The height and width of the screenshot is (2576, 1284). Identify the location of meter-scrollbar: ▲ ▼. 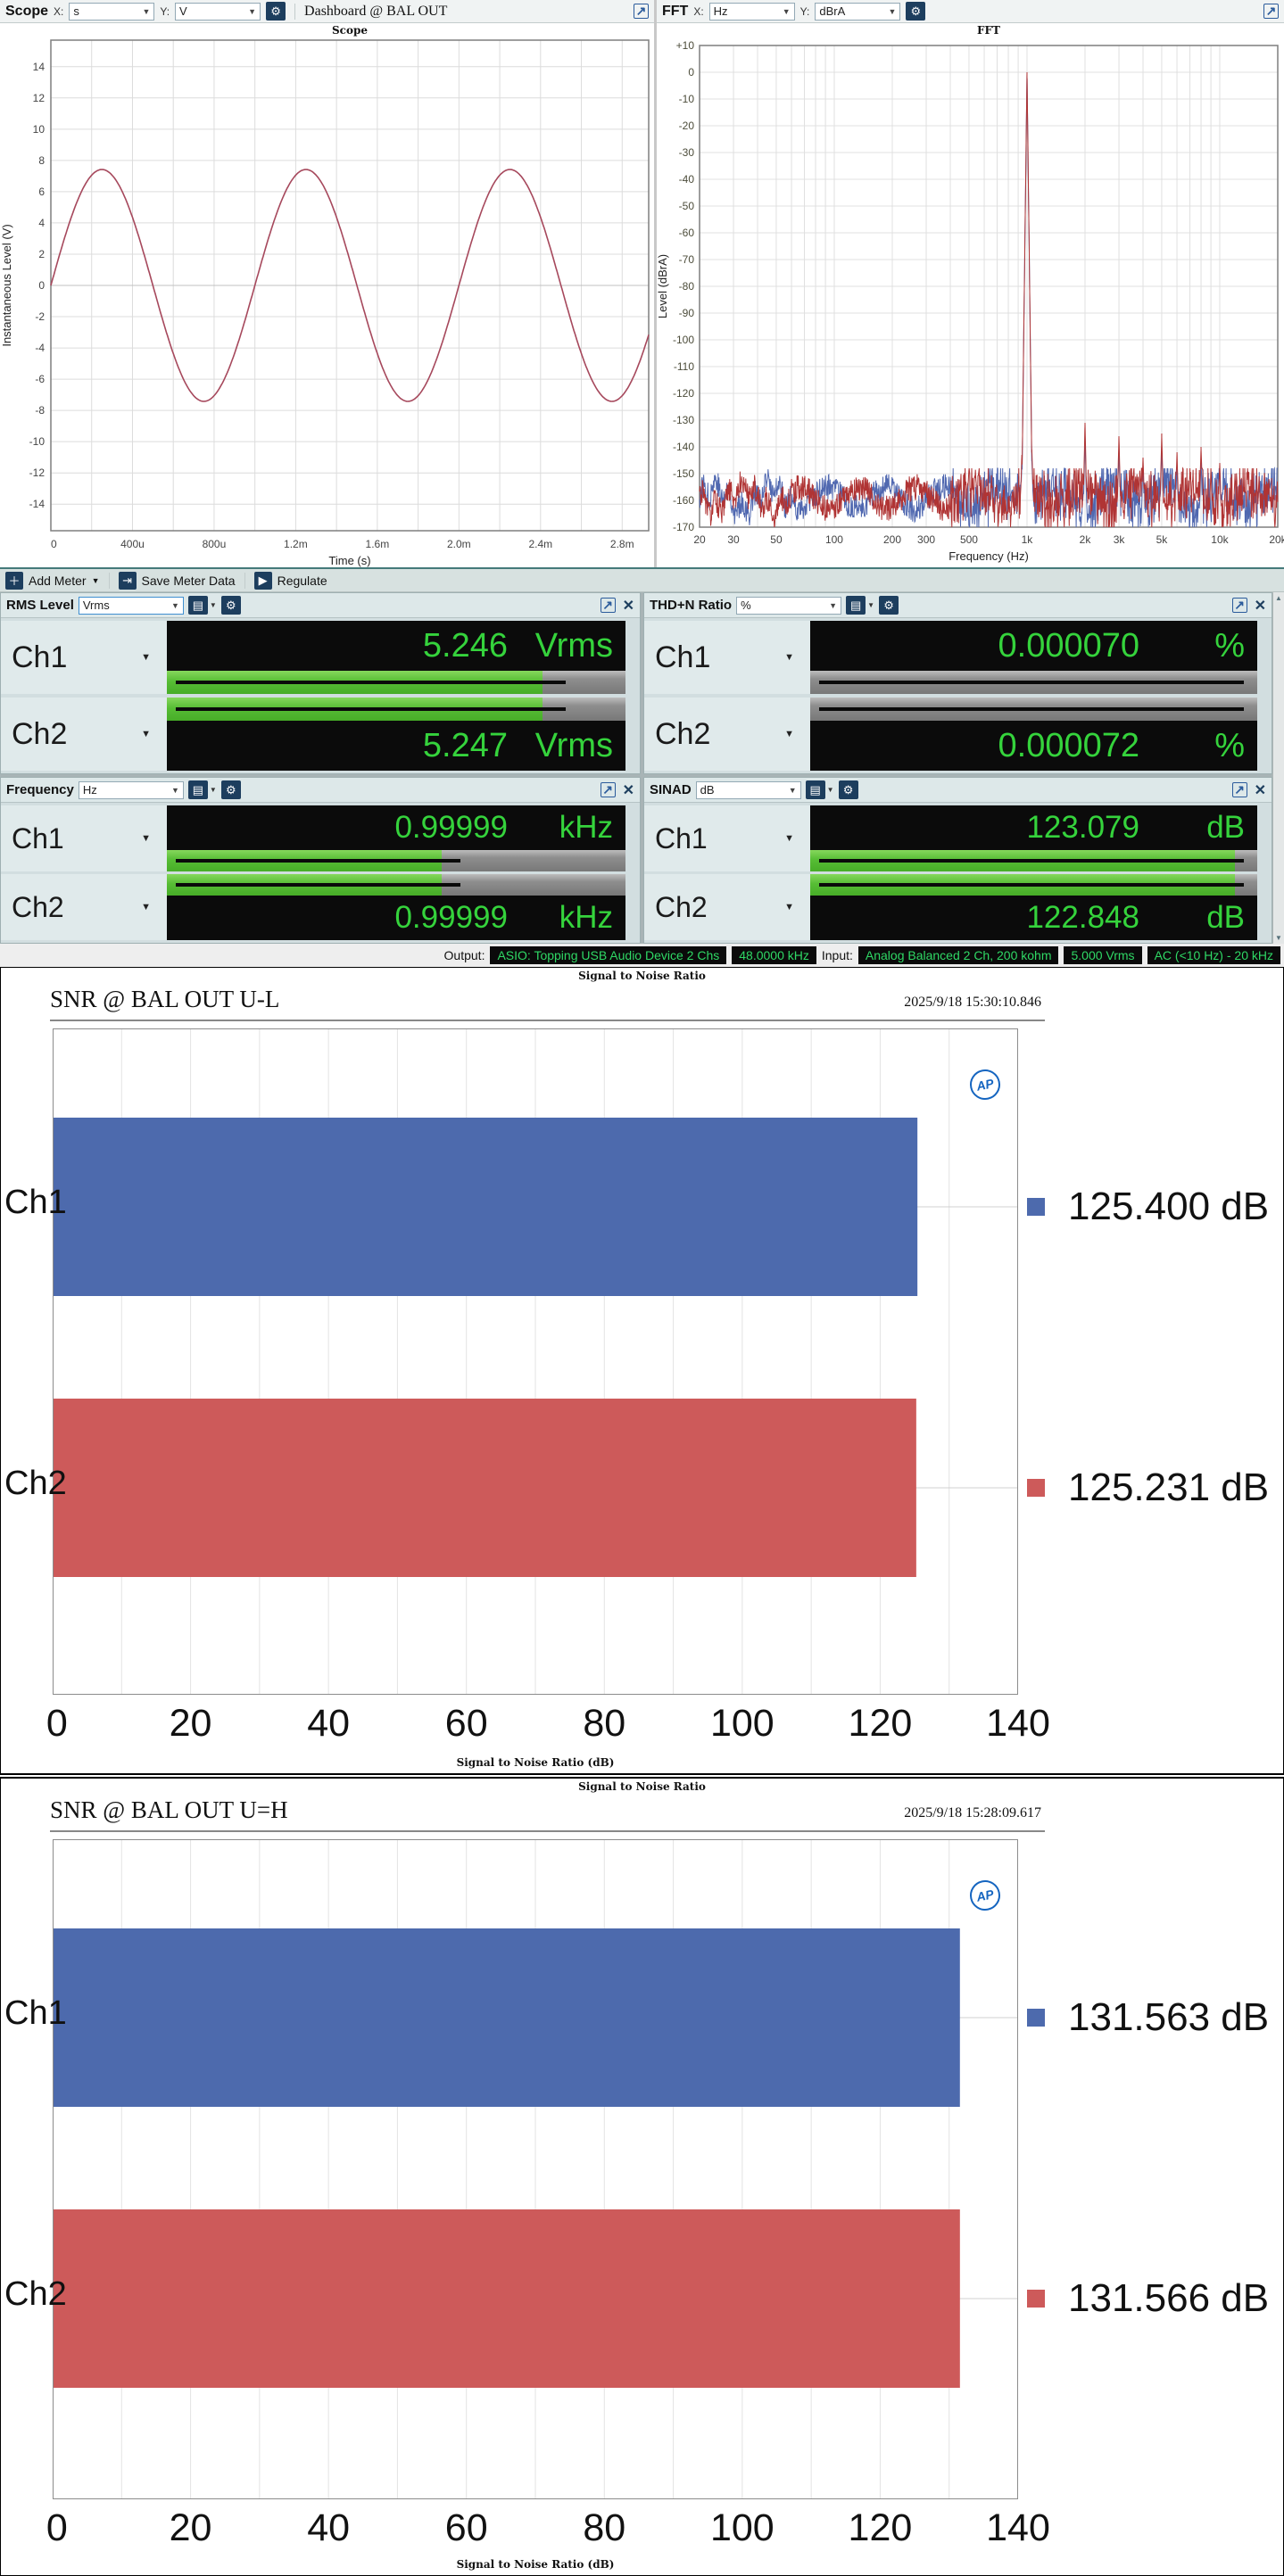
(1278, 768).